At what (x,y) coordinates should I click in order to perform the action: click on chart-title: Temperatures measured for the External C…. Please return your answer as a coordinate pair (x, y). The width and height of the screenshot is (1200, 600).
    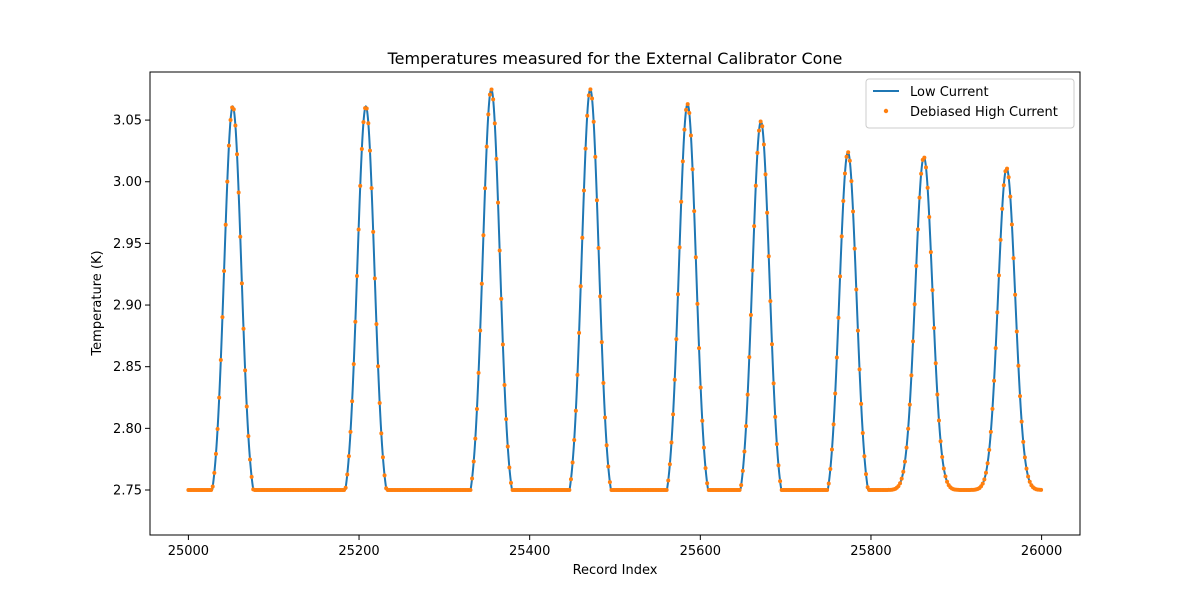
    Looking at the image, I should click on (615, 58).